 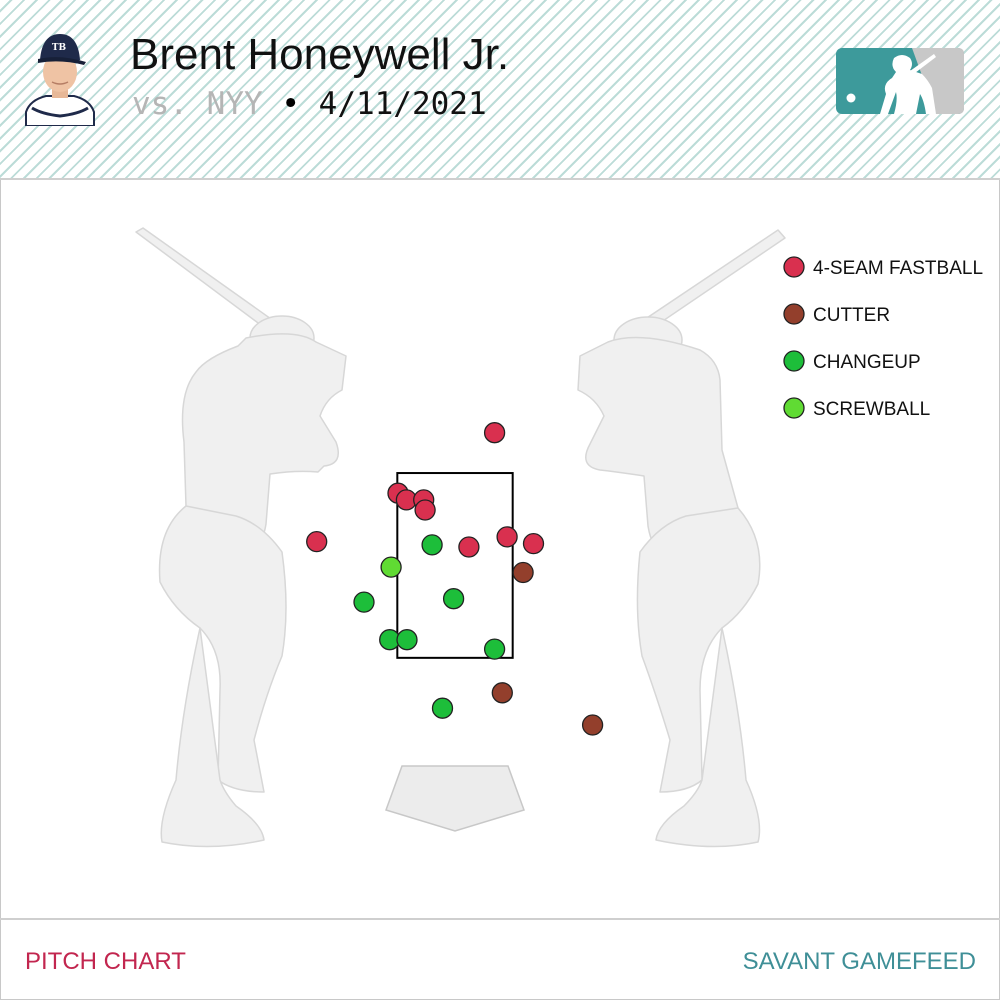 I want to click on legend-label-cutter: CUTTER, so click(x=851, y=315).